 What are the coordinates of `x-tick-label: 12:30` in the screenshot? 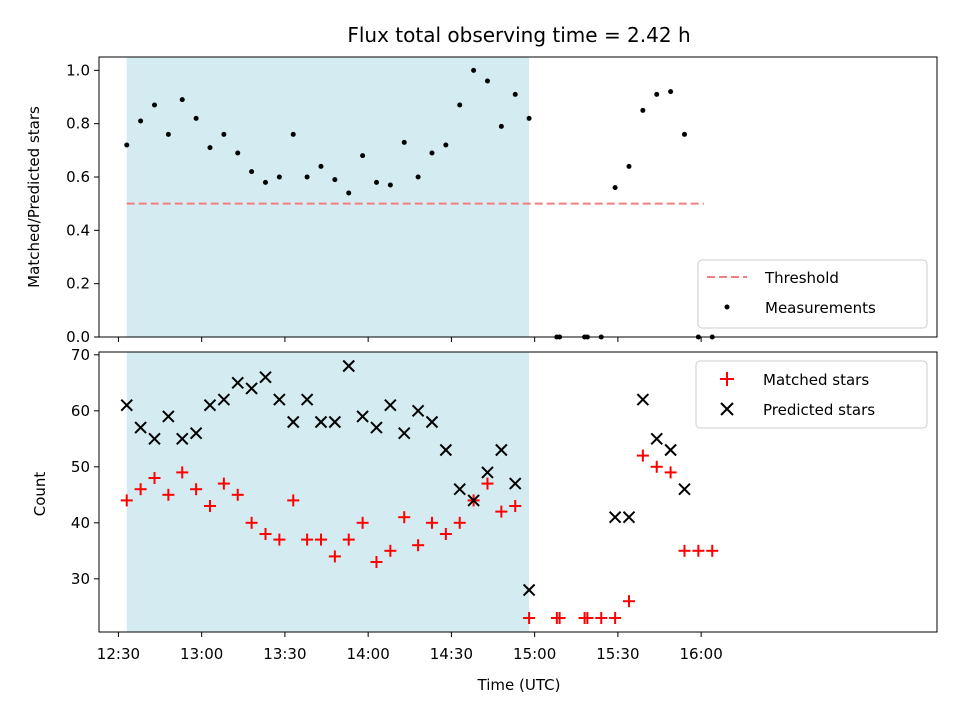 It's located at (118, 654).